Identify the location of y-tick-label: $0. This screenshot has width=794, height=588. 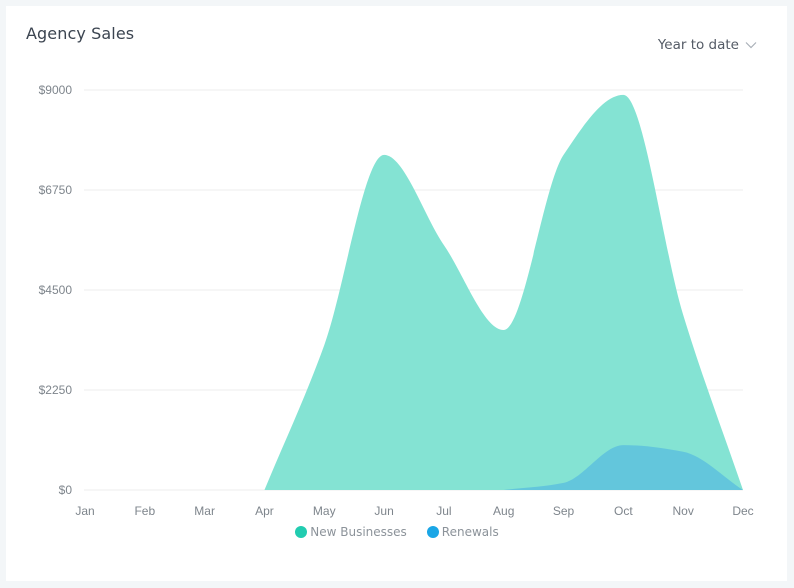
(66, 490).